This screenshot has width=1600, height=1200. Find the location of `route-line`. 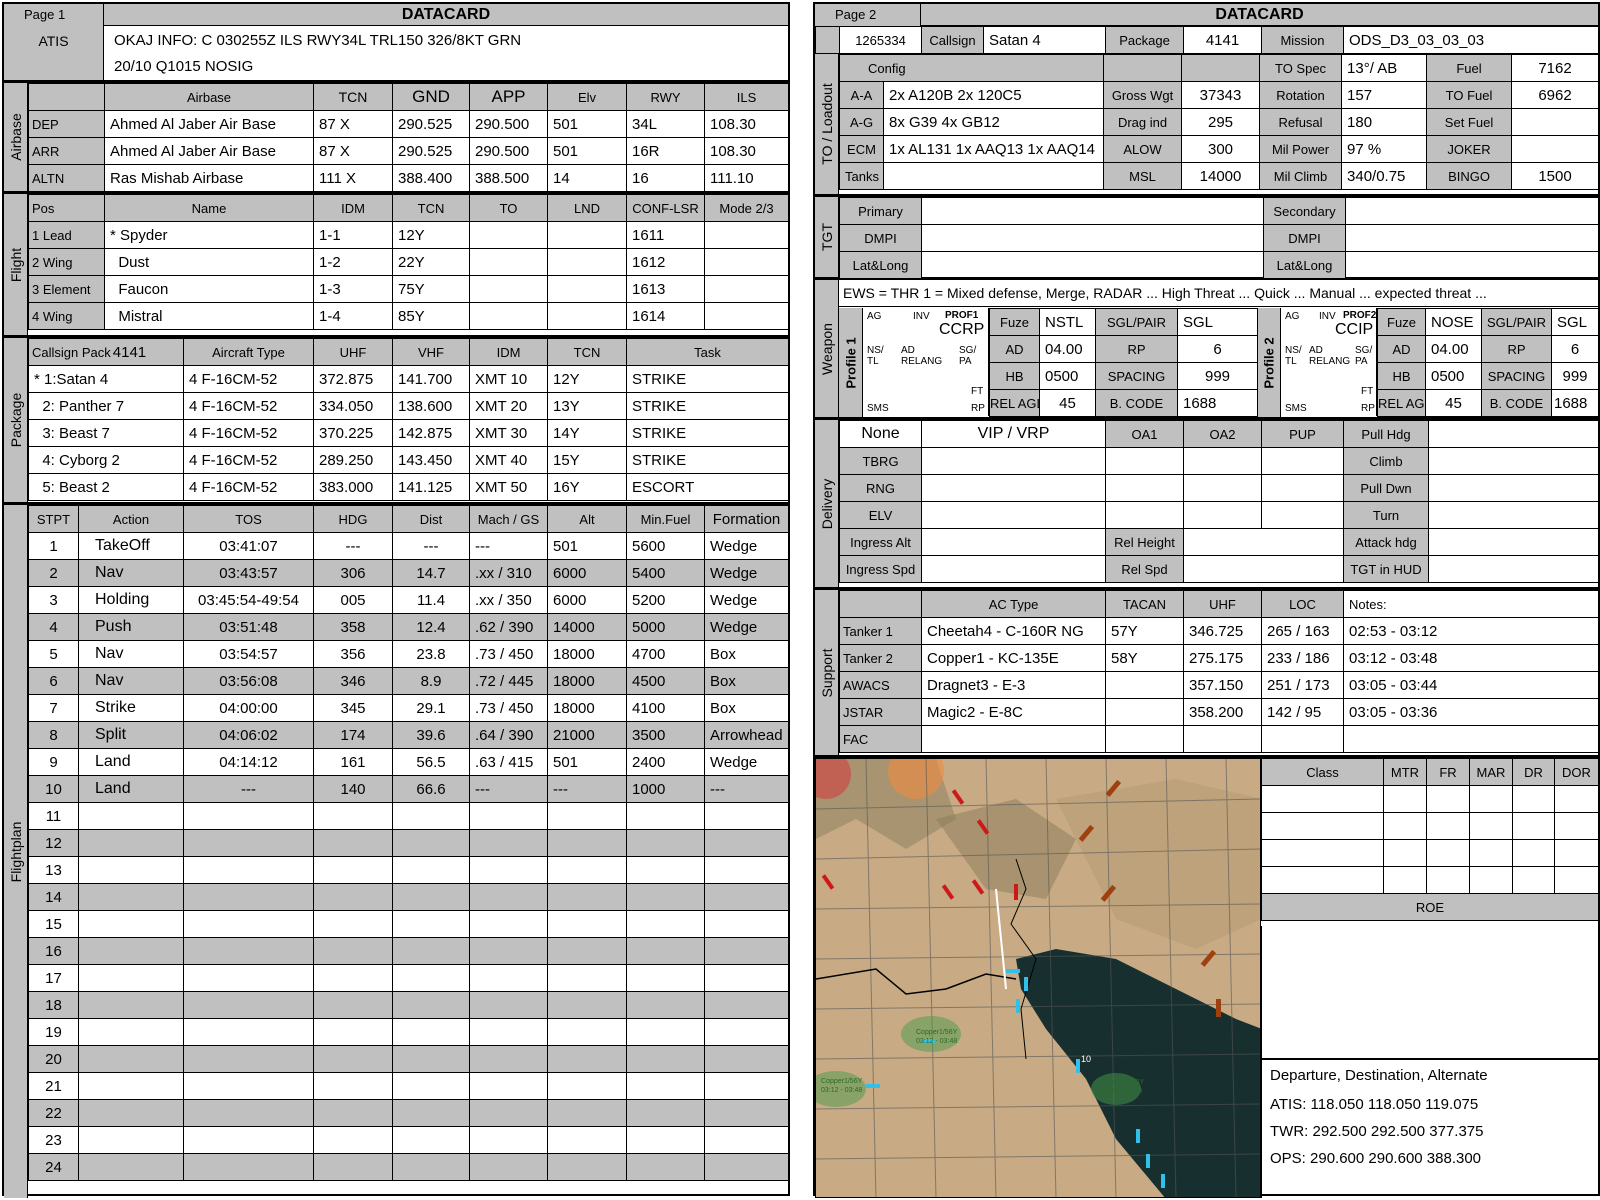

route-line is located at coordinates (1001, 939).